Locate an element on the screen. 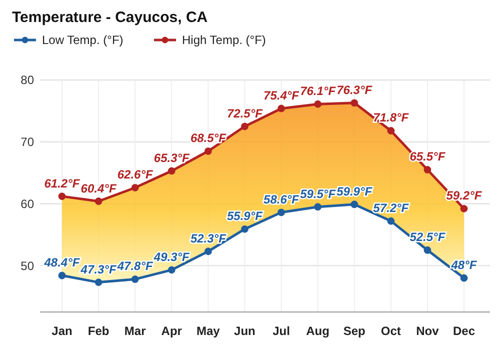 This screenshot has width=500, height=350. data-label: 62.6°F is located at coordinates (135, 175).